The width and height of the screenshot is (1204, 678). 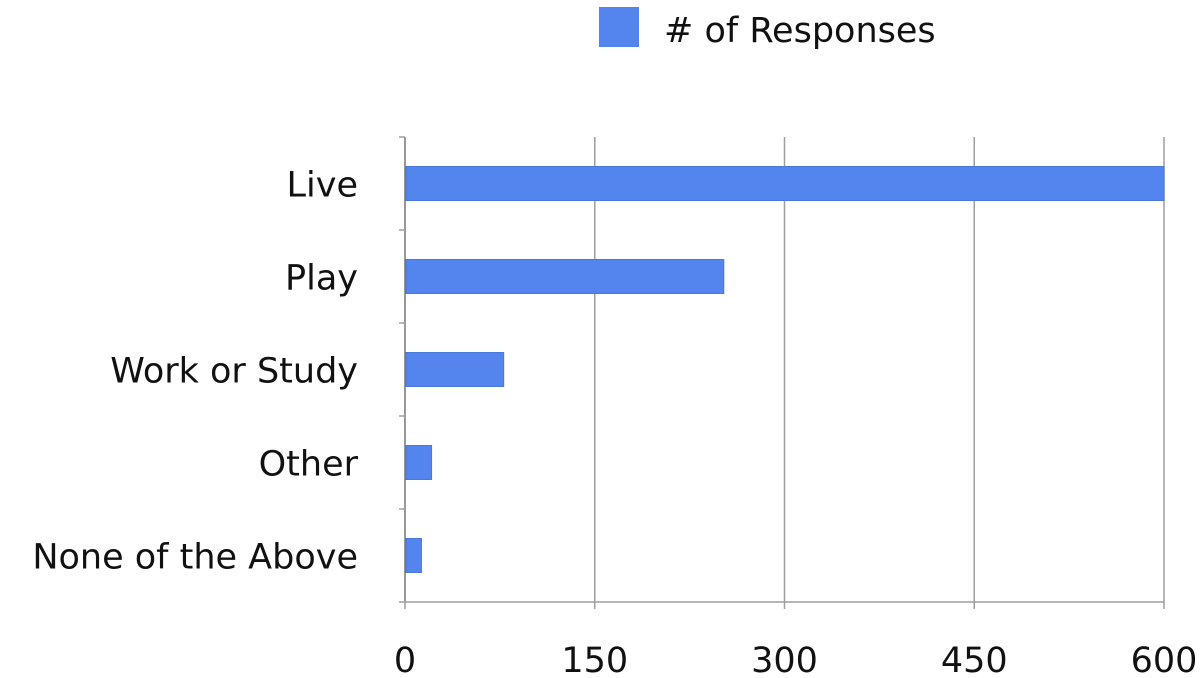 I want to click on x-tick-label: 600, so click(x=1164, y=659).